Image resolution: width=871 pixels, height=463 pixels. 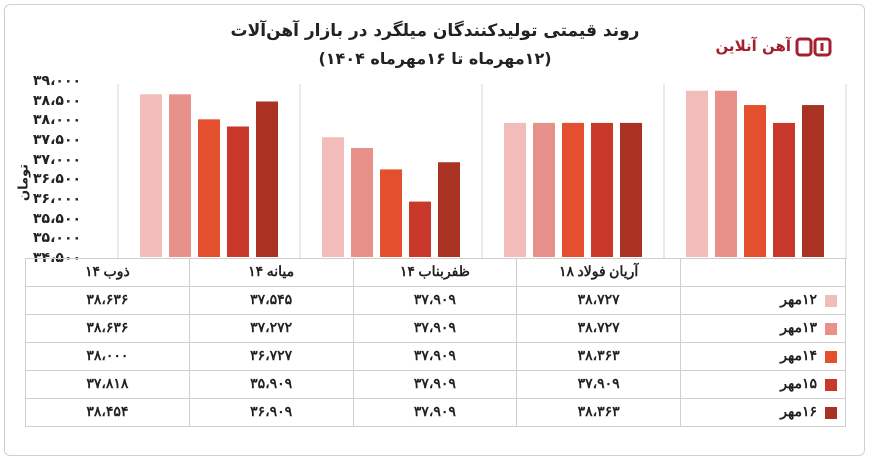 I want to click on data-label: ۳۸،۰۰۰, so click(x=107, y=356).